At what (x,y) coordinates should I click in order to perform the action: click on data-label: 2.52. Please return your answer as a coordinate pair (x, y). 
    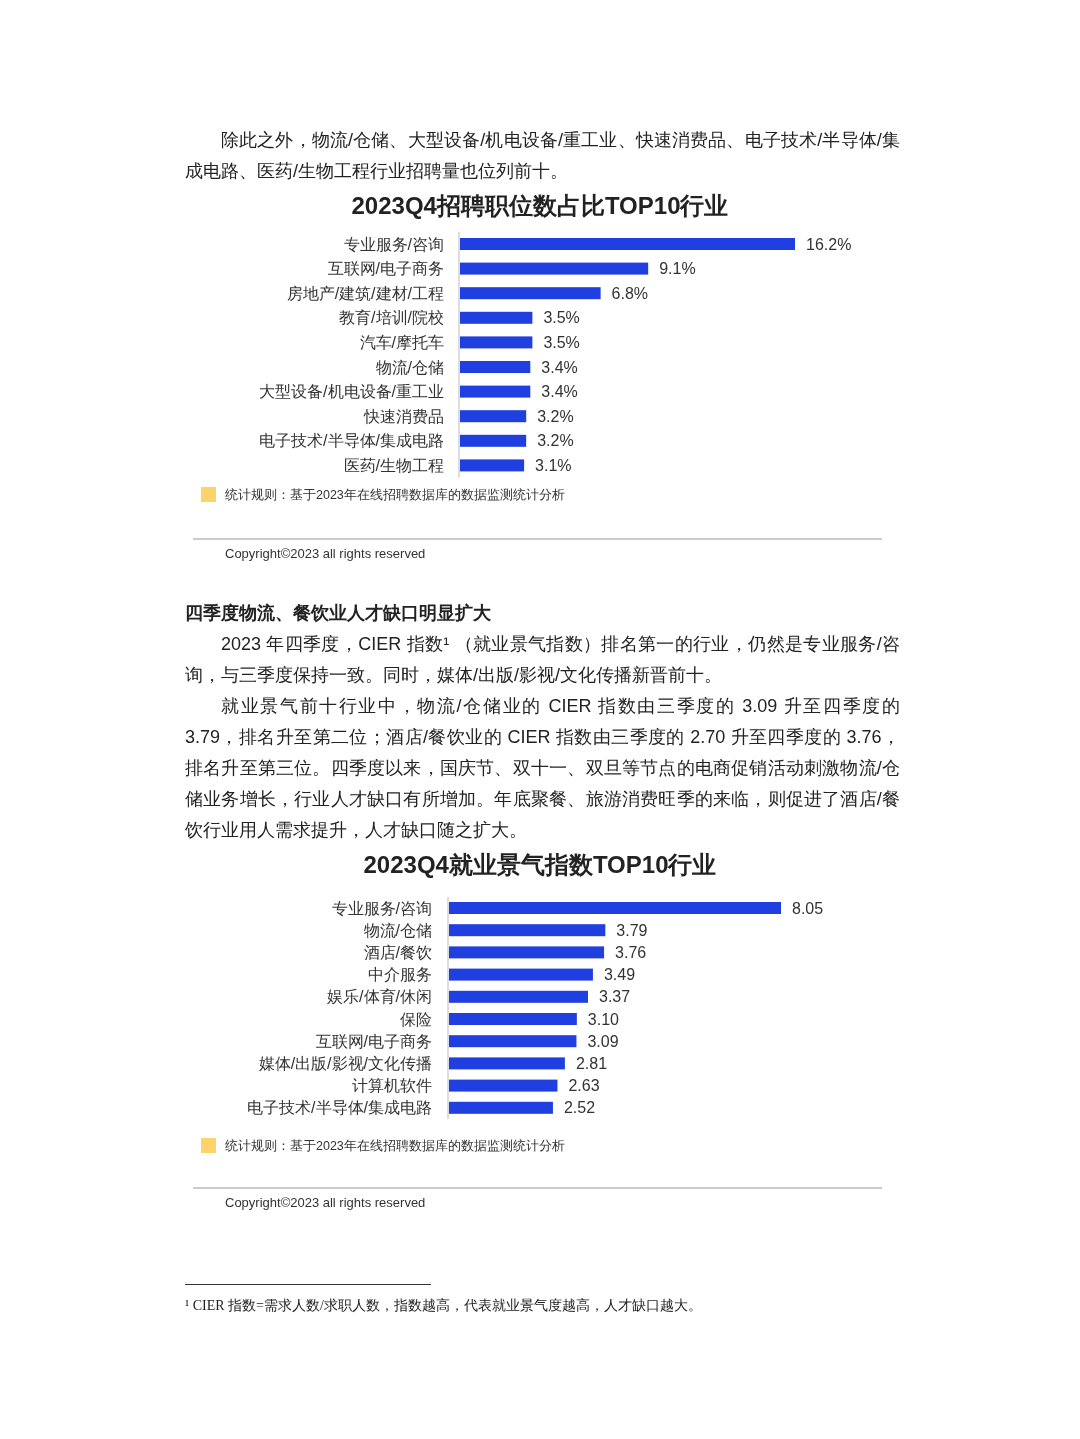
    Looking at the image, I should click on (579, 1108).